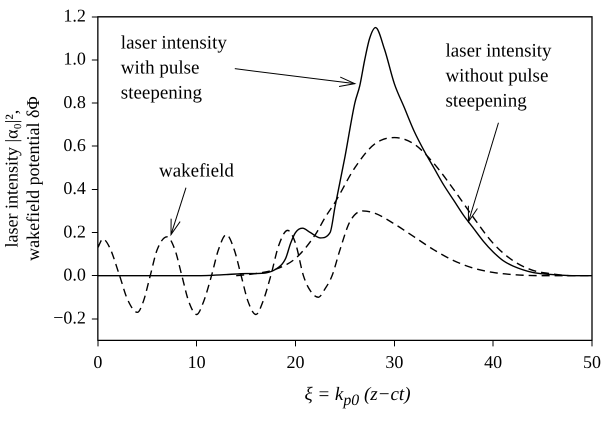 This screenshot has width=610, height=423. I want to click on annotation: laser intensity with pulse steepening, so click(174, 68).